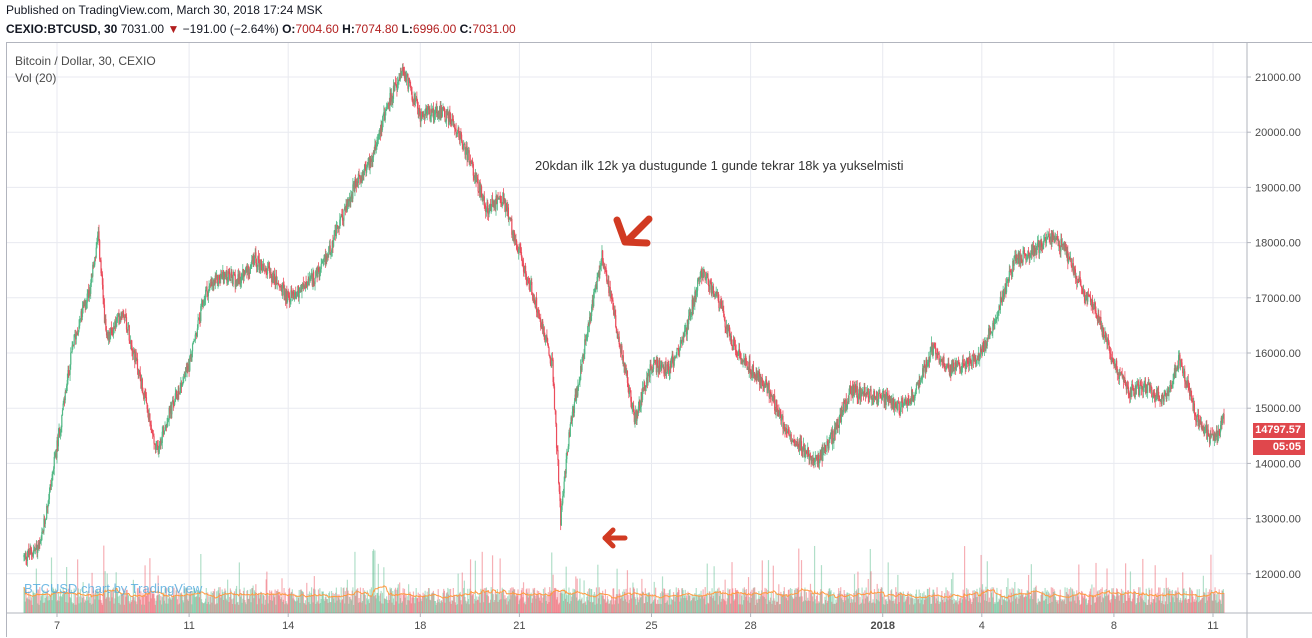  Describe the element at coordinates (1279, 430) in the screenshot. I see `last-price-badge: 14797.57` at that location.